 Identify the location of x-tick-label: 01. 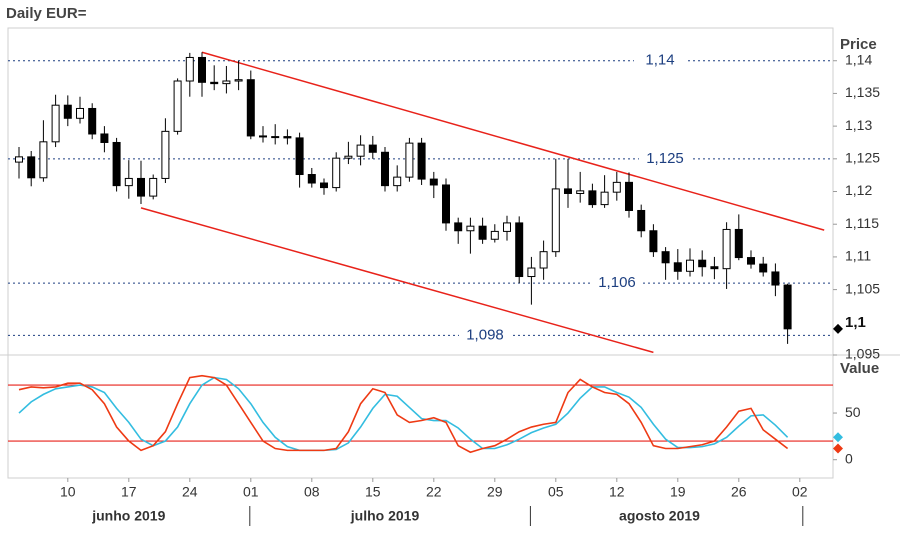
(251, 492).